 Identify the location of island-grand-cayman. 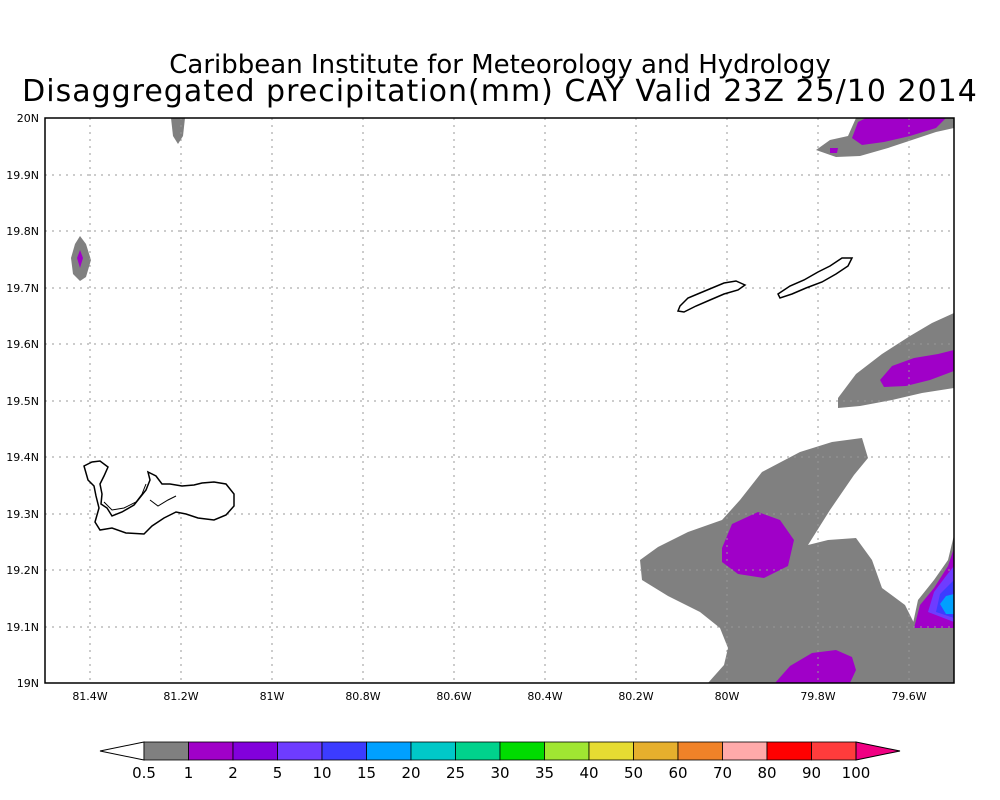
(159, 497).